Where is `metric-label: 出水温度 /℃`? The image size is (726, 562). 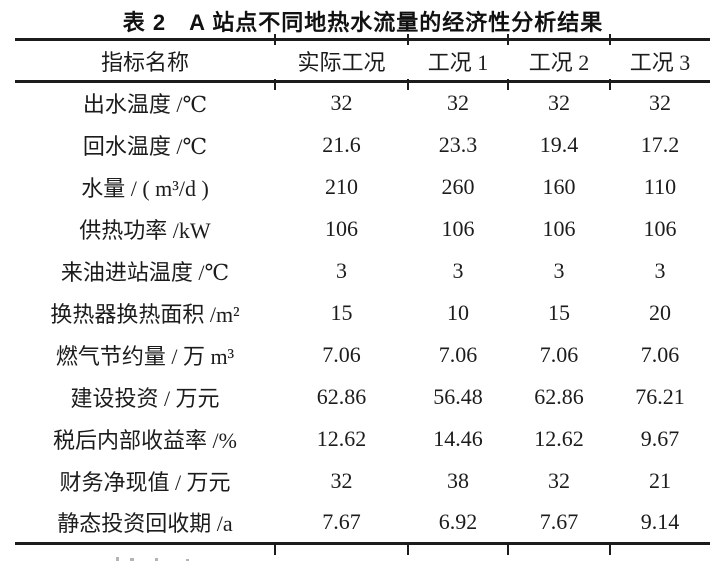
metric-label: 出水温度 /℃ is located at coordinates (145, 105).